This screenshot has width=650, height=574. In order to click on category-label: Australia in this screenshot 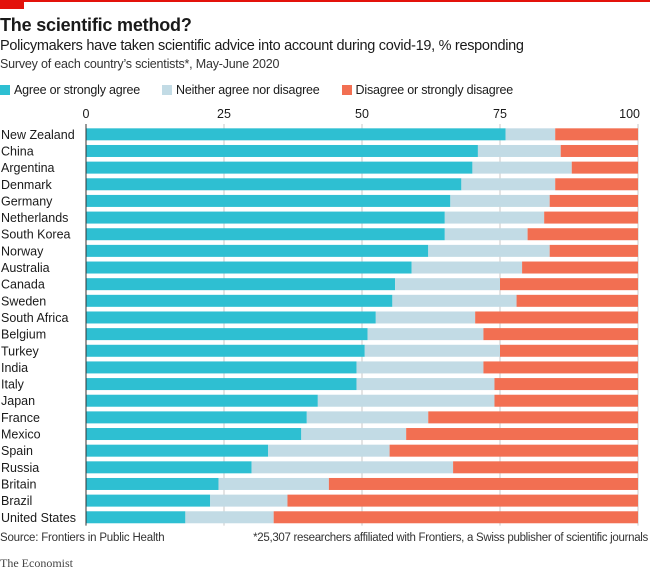, I will do `click(25, 268)`.